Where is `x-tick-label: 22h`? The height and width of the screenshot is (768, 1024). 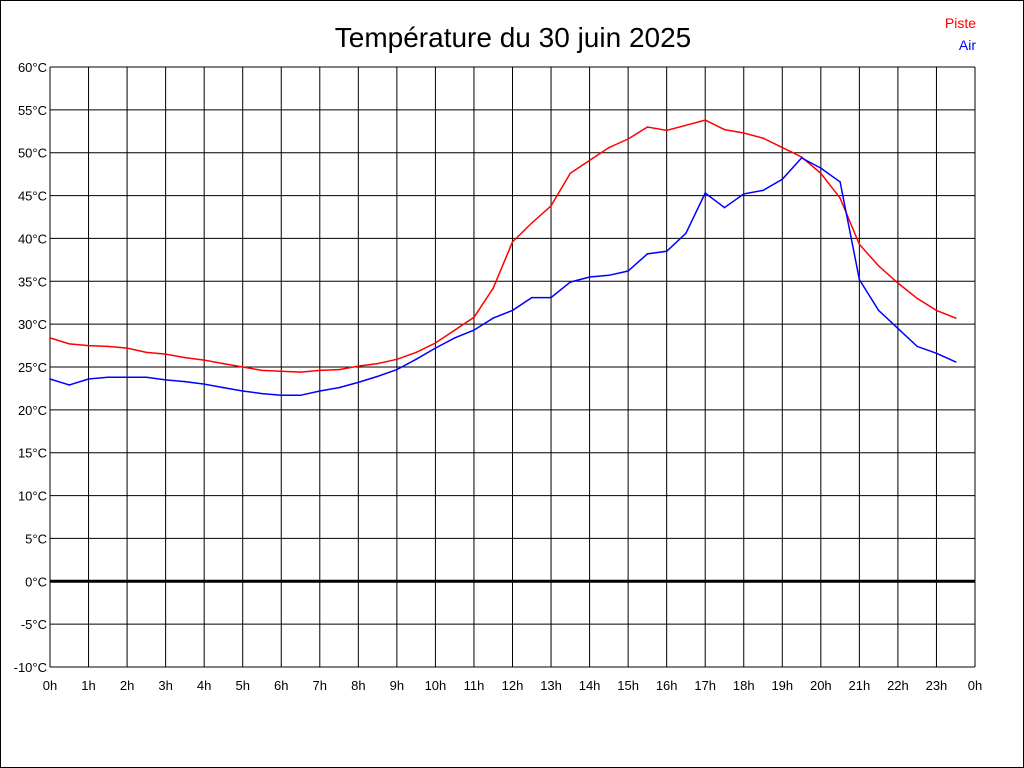 x-tick-label: 22h is located at coordinates (898, 685).